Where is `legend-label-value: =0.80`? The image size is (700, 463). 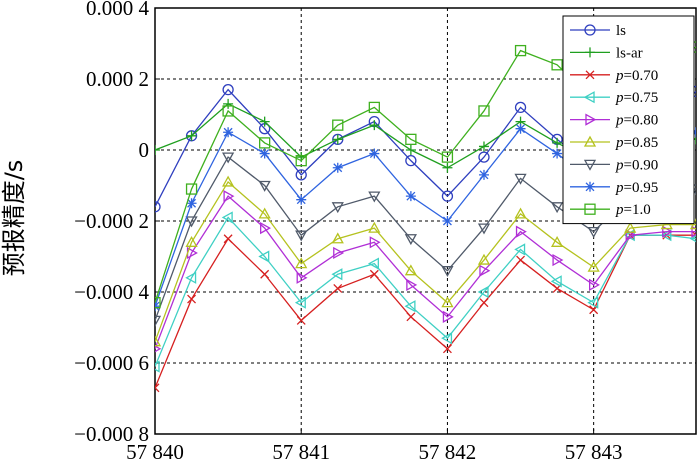 legend-label-value: =0.80 is located at coordinates (641, 121).